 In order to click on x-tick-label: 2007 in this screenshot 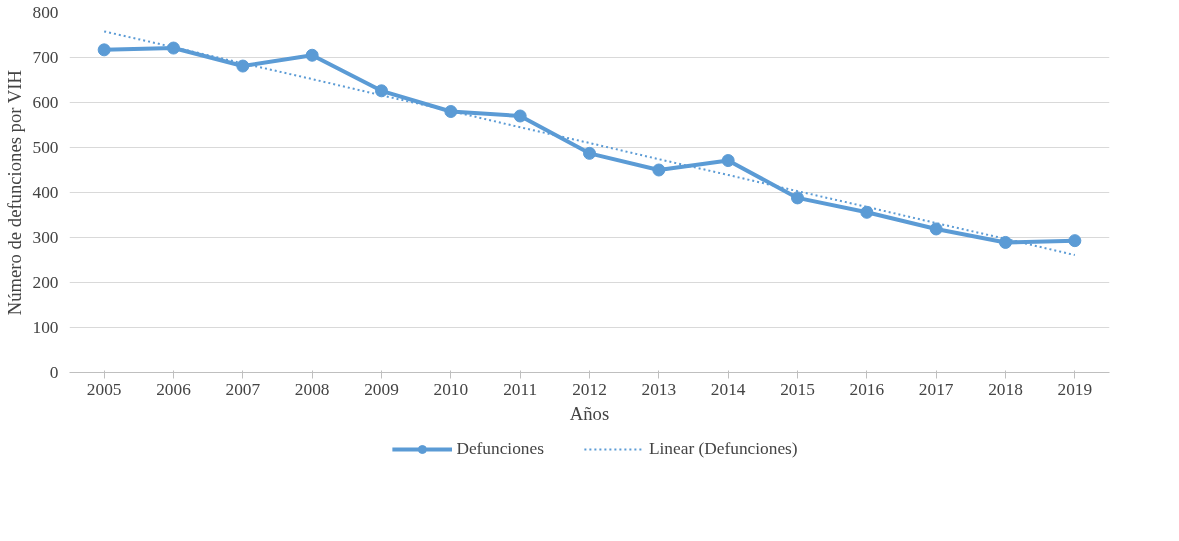, I will do `click(243, 389)`.